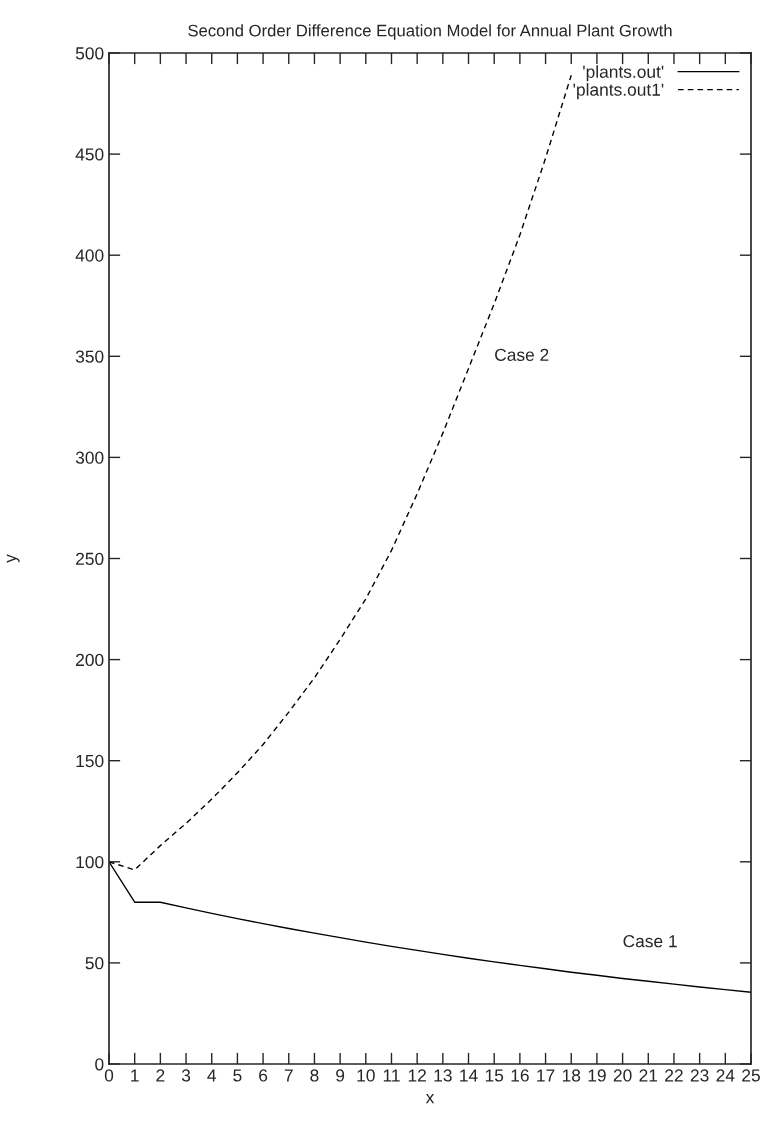 The height and width of the screenshot is (1130, 767). What do you see at coordinates (13, 558) in the screenshot?
I see `y-axis-title: y` at bounding box center [13, 558].